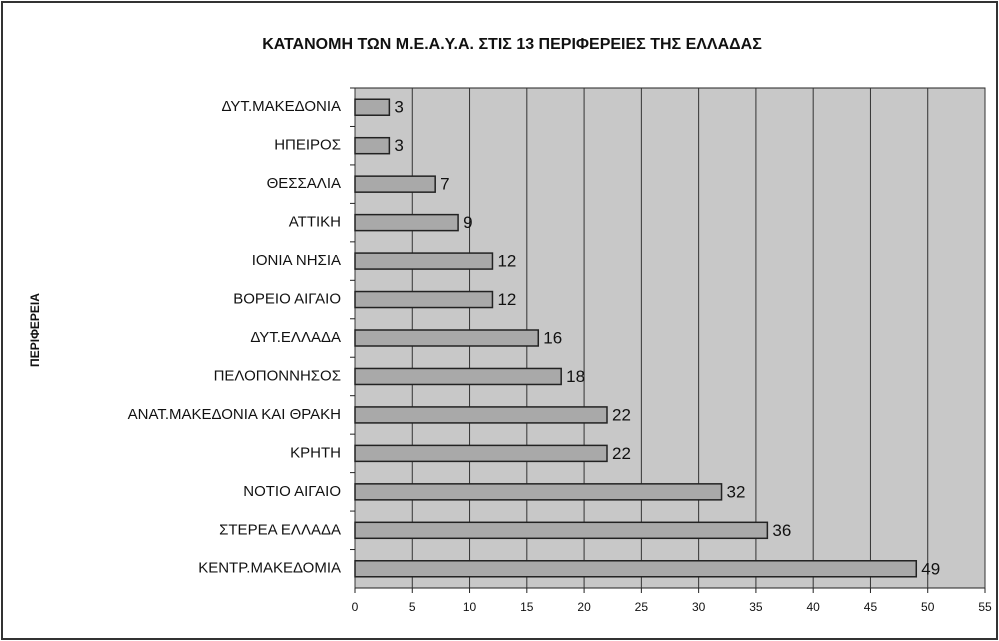  I want to click on x-tick-label: 15, so click(527, 607).